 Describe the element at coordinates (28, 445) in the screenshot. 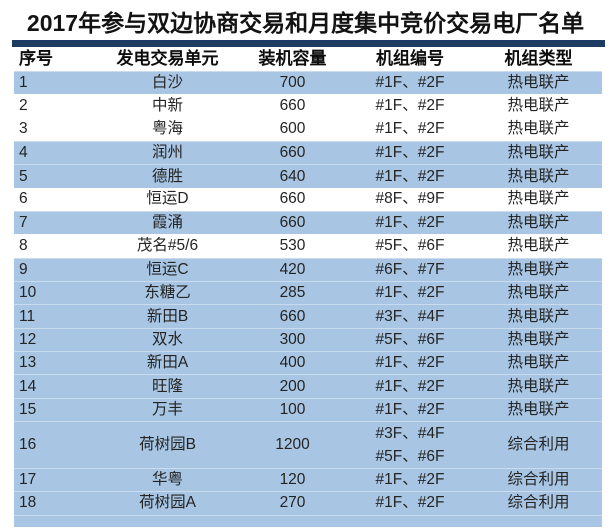

I see `cell-serial: 16` at that location.